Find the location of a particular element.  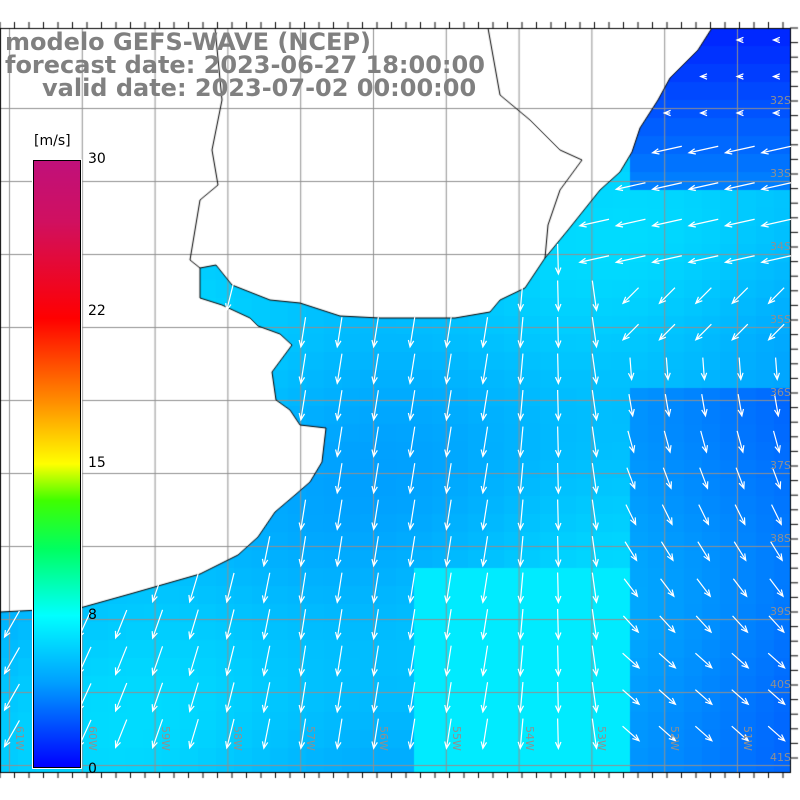

colorbar-unit: [m/s] is located at coordinates (52, 141).